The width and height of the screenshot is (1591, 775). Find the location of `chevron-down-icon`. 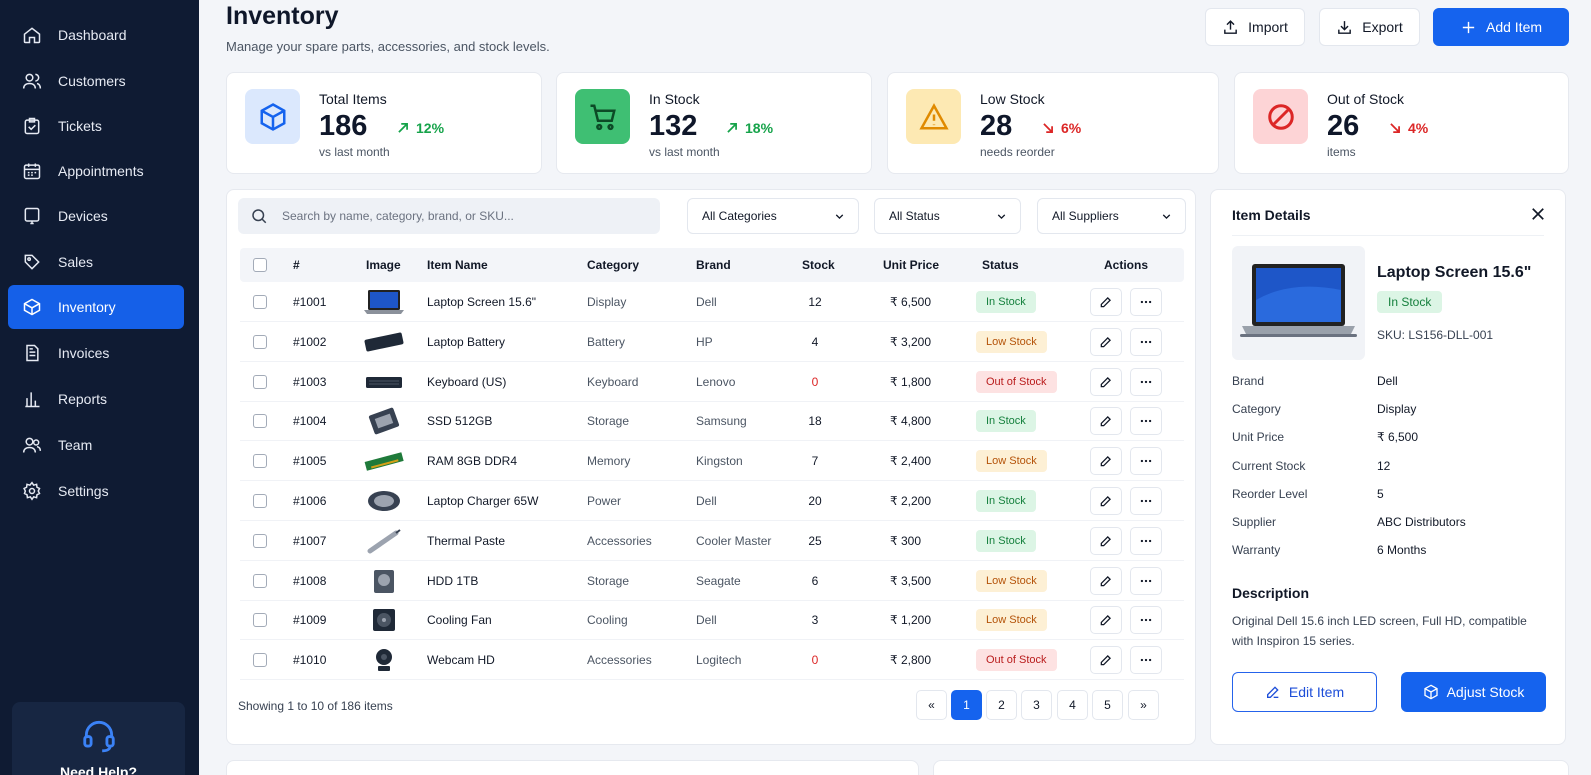

chevron-down-icon is located at coordinates (1166, 216).